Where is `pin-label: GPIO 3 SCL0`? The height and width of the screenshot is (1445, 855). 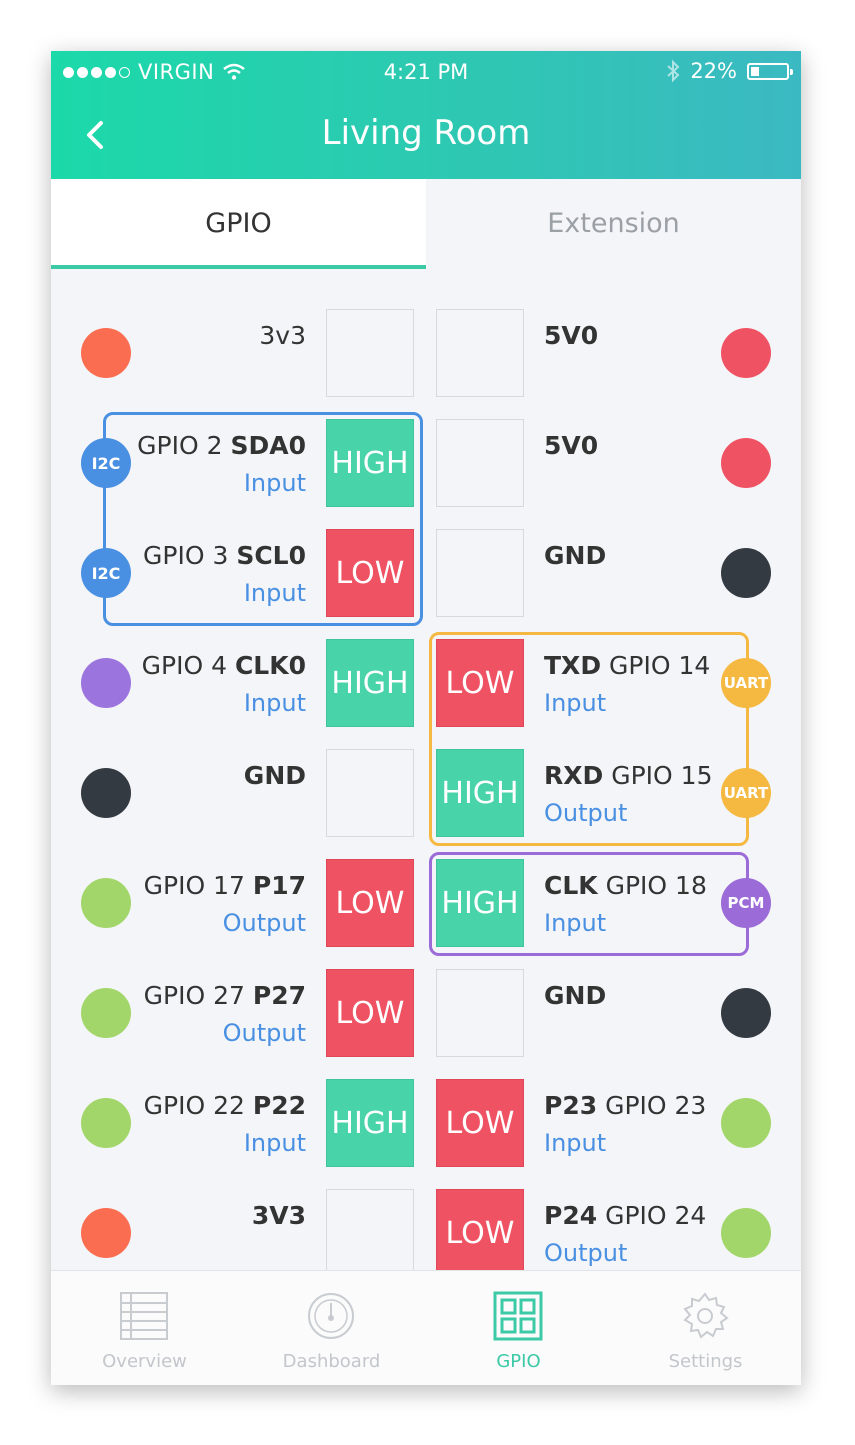 pin-label: GPIO 3 SCL0 is located at coordinates (224, 555).